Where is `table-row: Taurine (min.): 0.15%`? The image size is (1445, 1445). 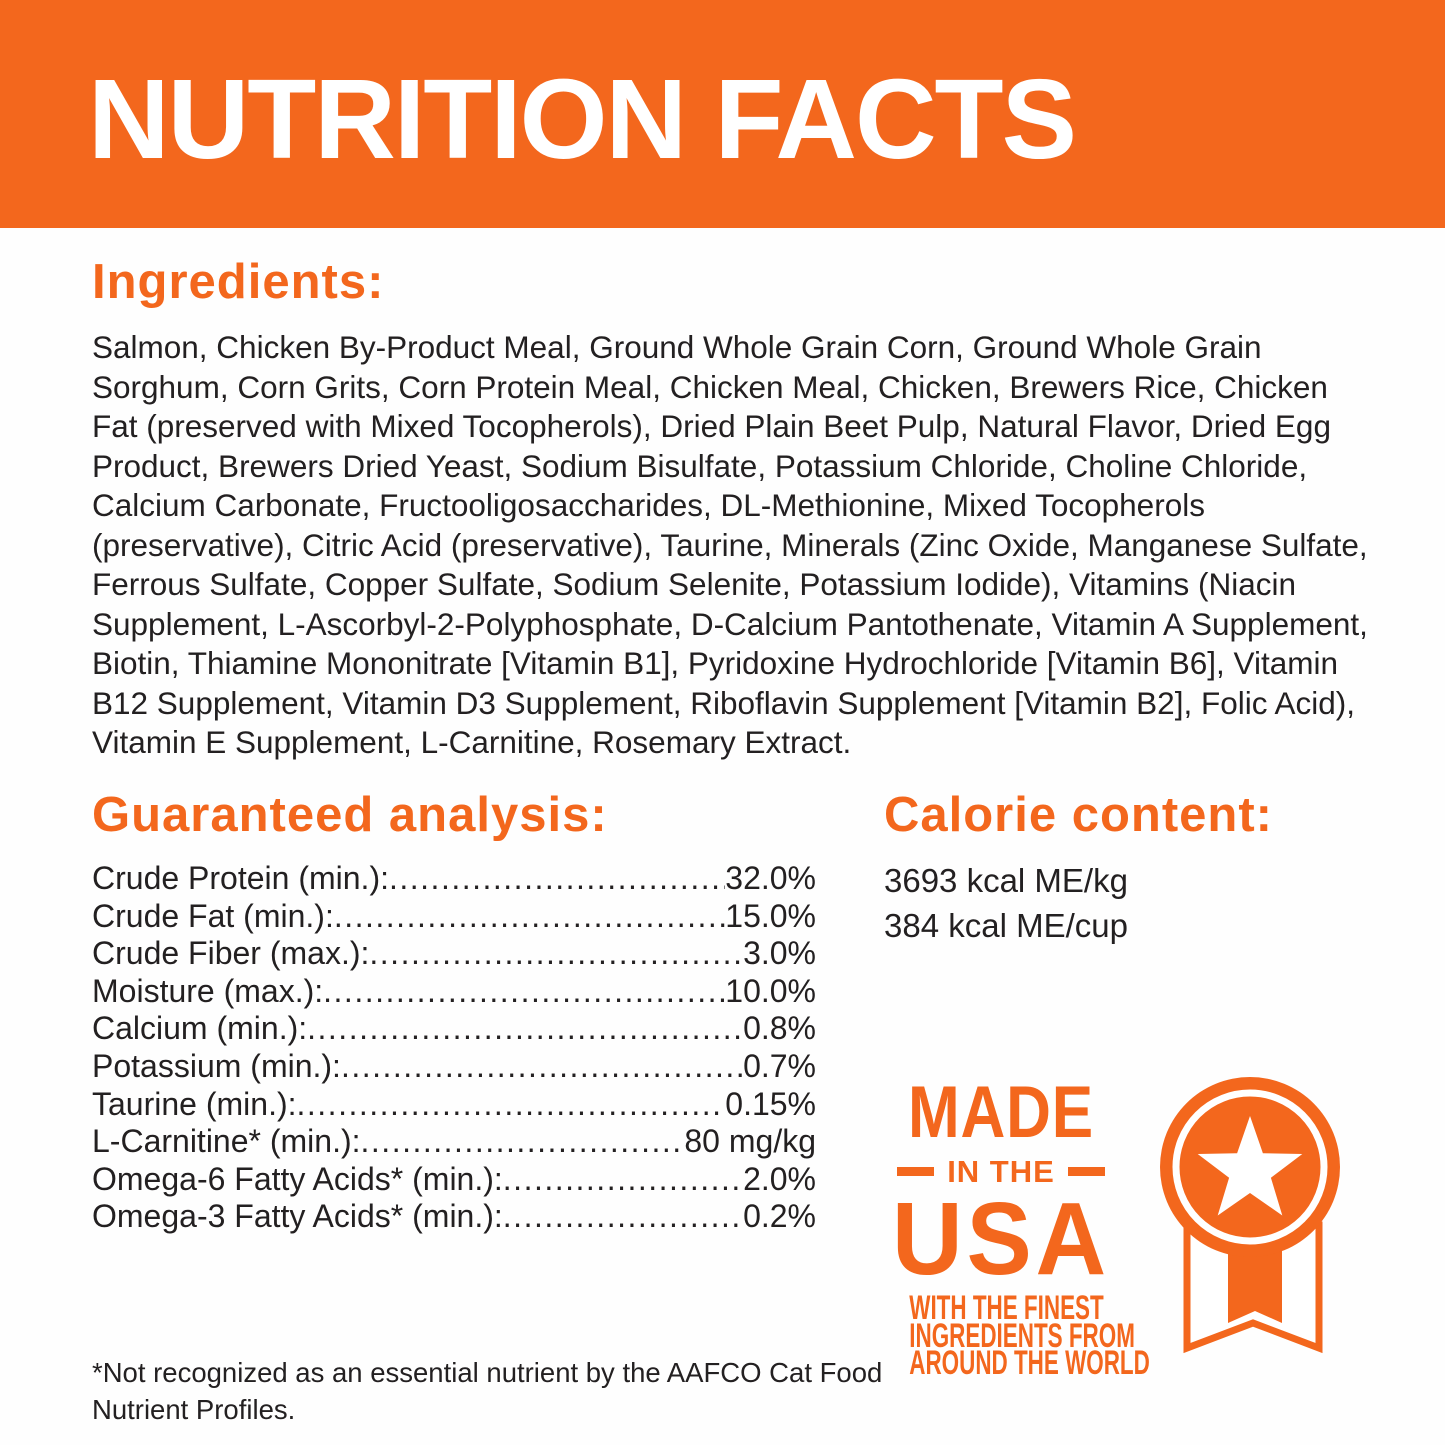 table-row: Taurine (min.): 0.15% is located at coordinates (454, 1105).